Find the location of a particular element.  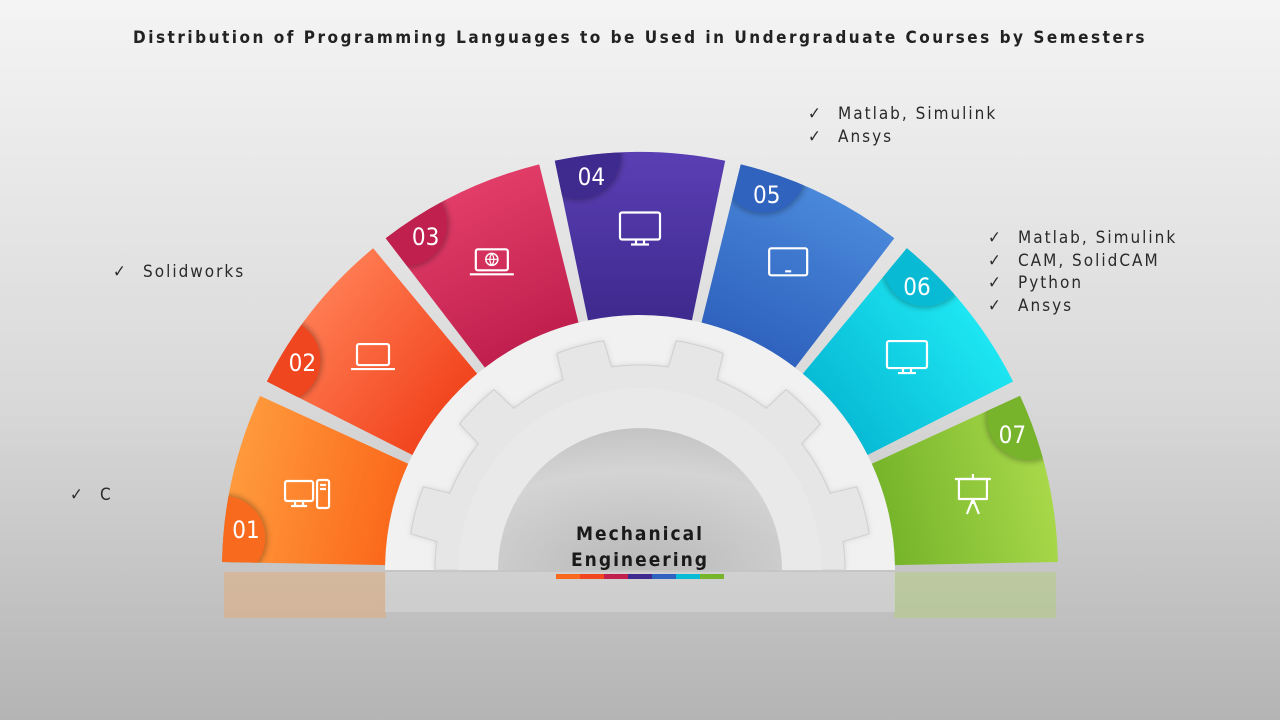

list-semester4: ✓ Matlab, Simulink ✓ Ansys is located at coordinates (902, 125).